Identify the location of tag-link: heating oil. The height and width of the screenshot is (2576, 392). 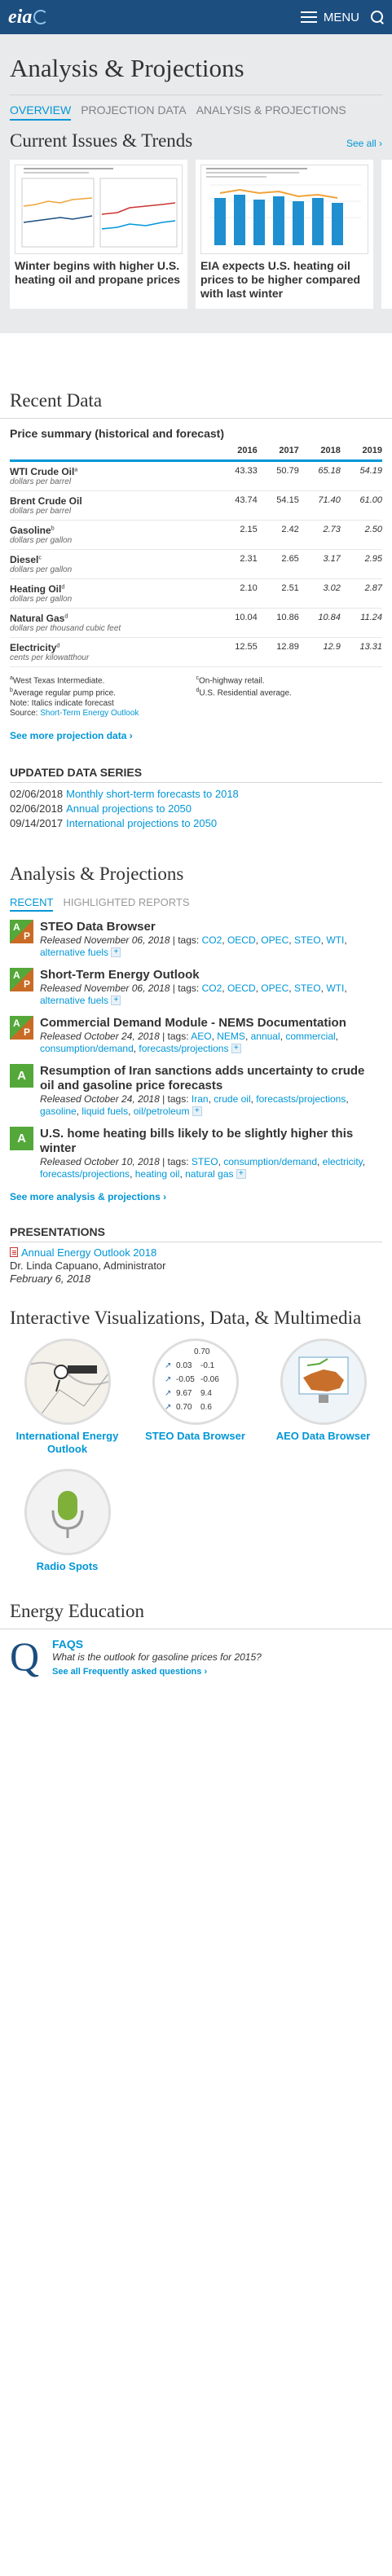
(157, 1173).